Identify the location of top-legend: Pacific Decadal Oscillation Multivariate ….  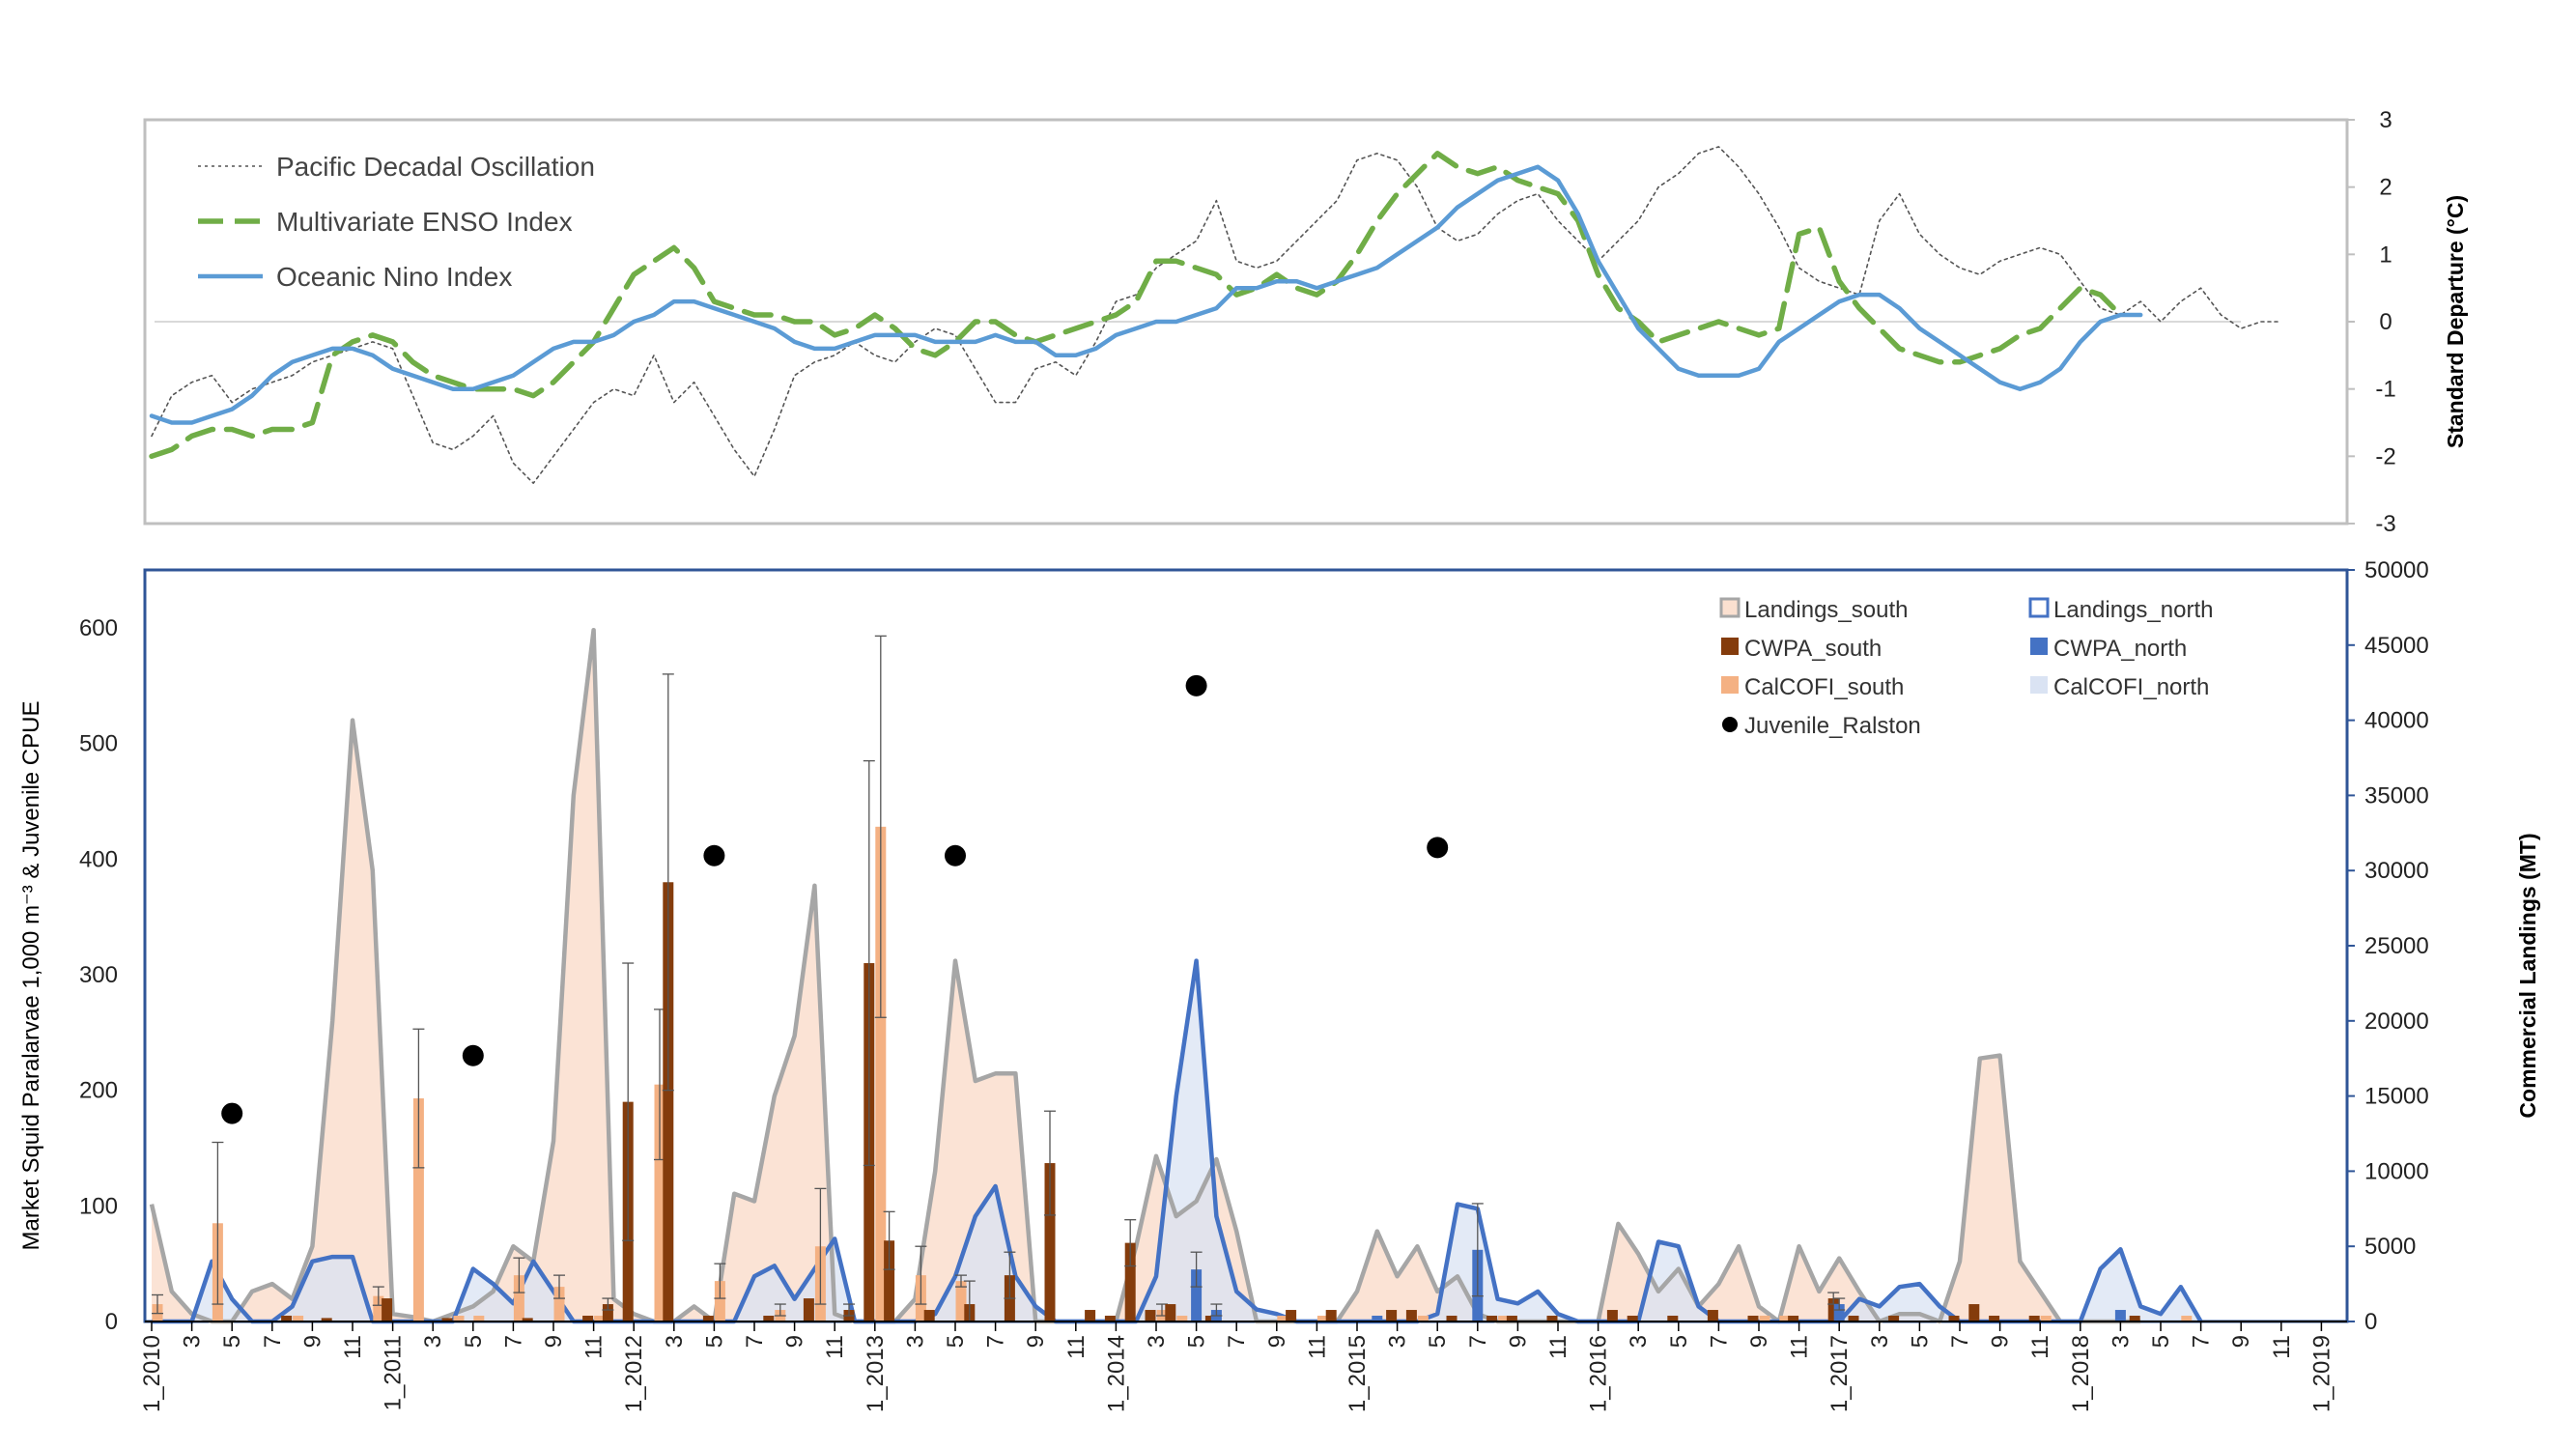
(396, 222).